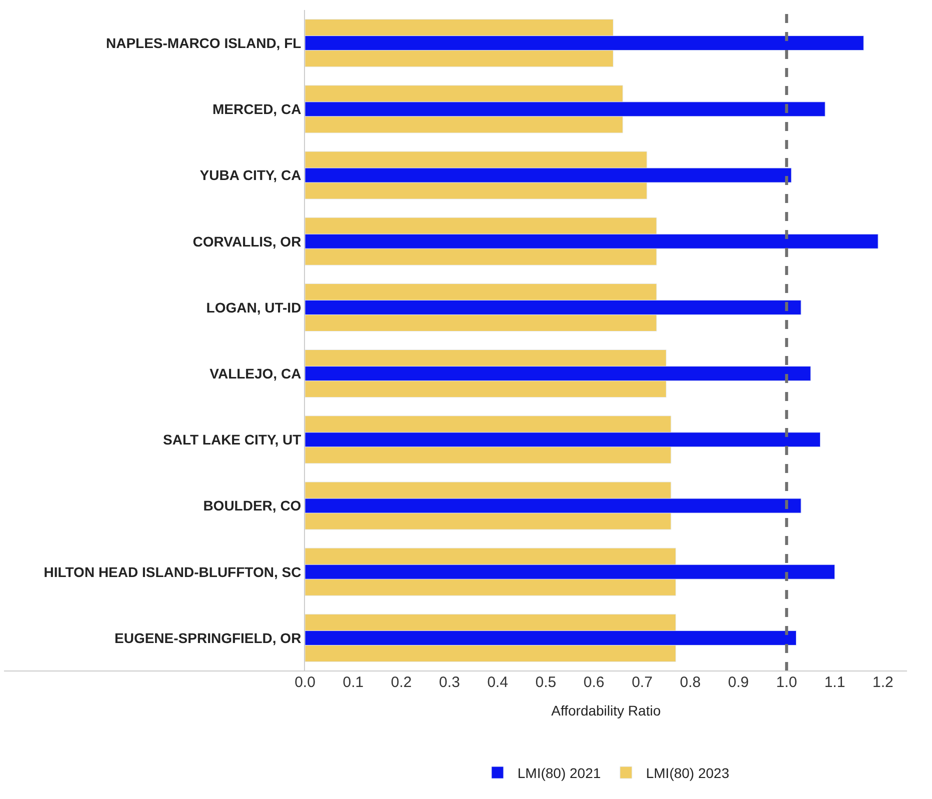 The width and height of the screenshot is (932, 799). I want to click on x-tick-label: 0.8, so click(690, 682).